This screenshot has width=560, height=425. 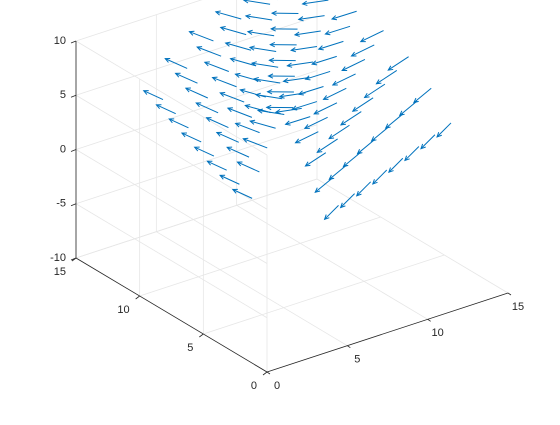 What do you see at coordinates (196, 164) in the screenshot?
I see `backwall-grid-z--5` at bounding box center [196, 164].